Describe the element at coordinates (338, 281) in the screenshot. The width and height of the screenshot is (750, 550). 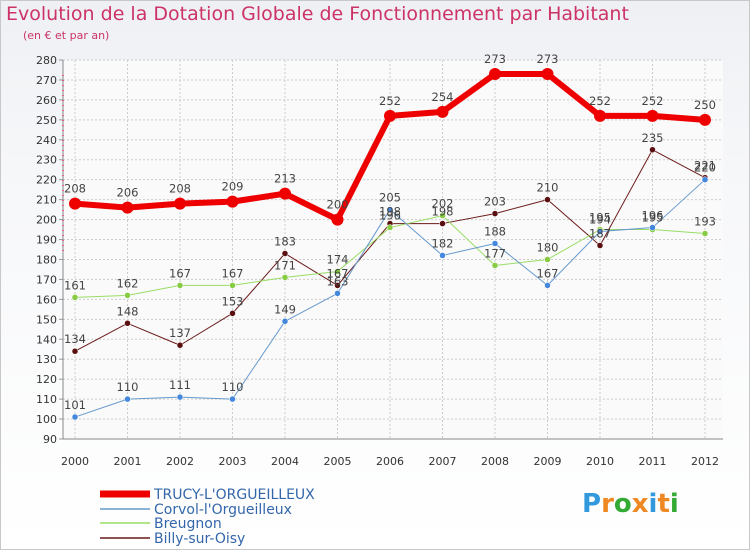
I see `data-label-corvol-l-orgueilleux: 163` at that location.